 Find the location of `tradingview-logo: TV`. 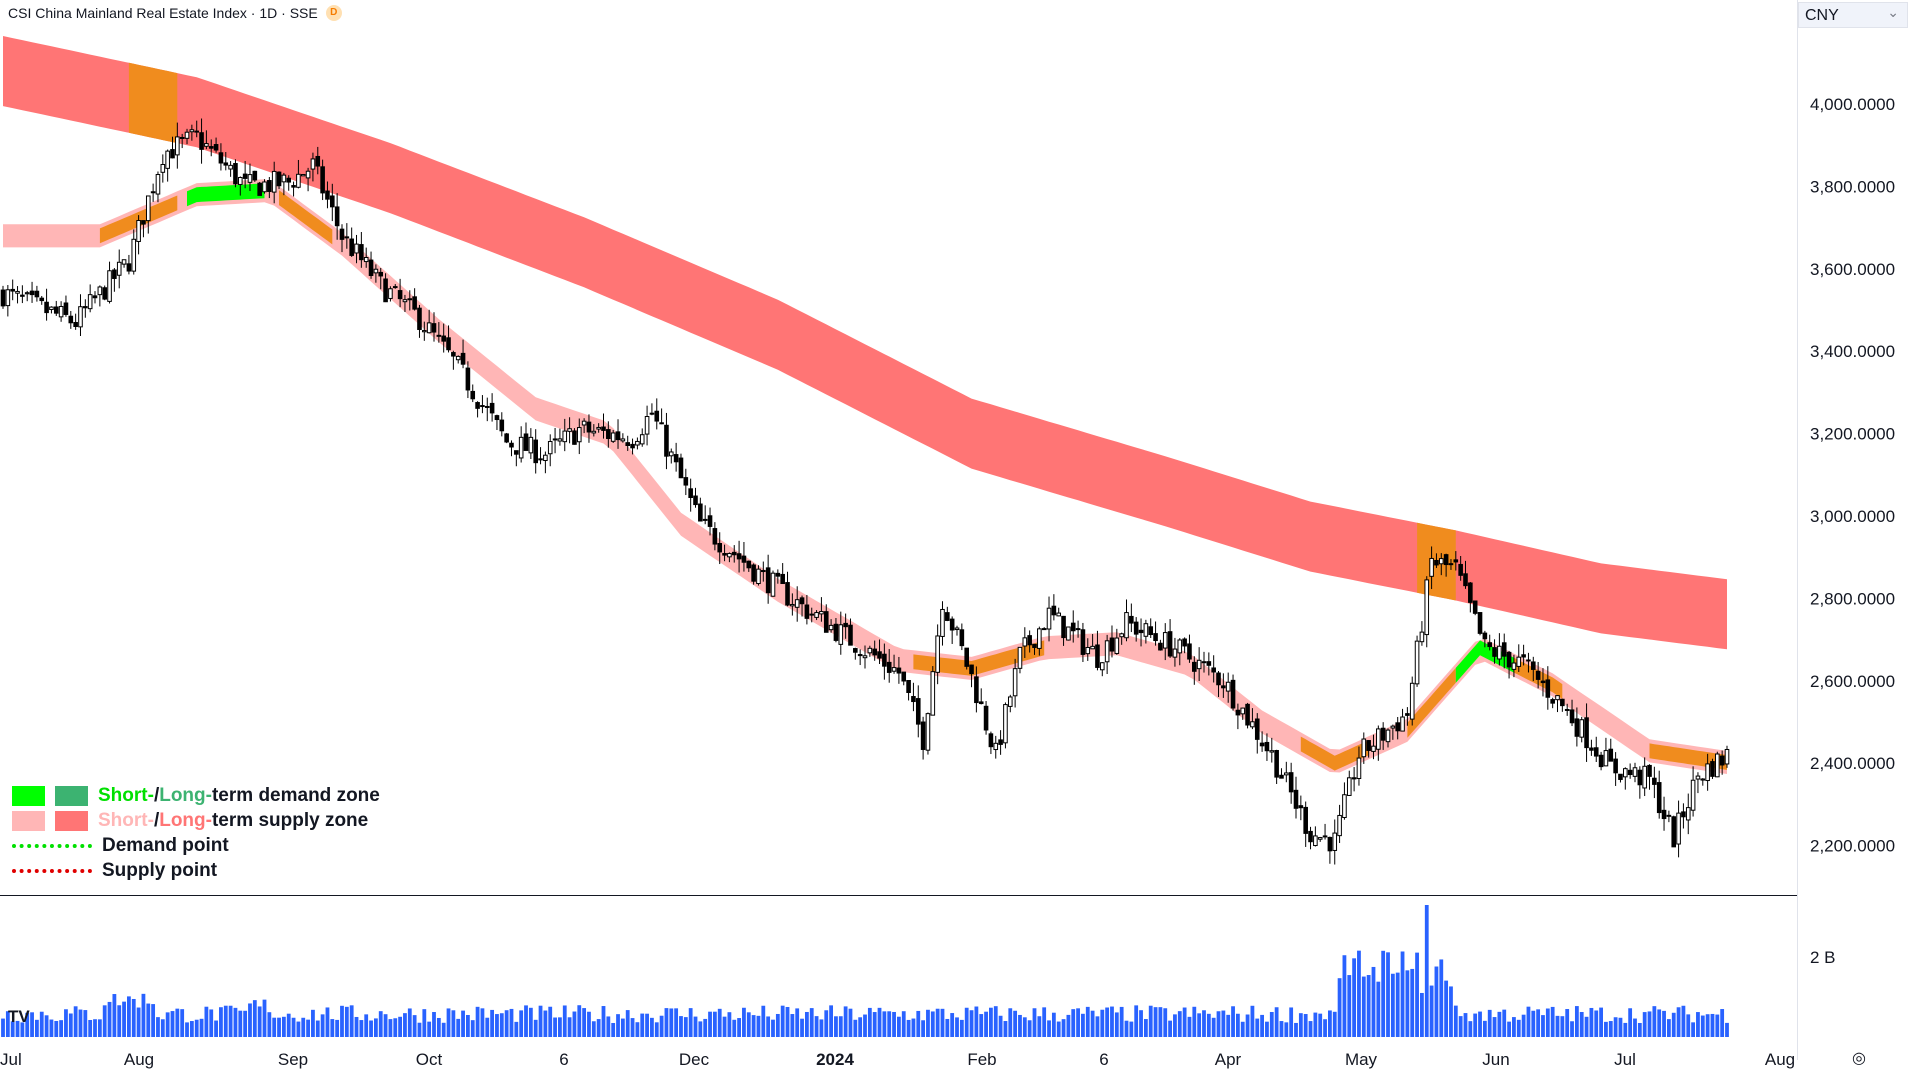

tradingview-logo: TV is located at coordinates (19, 1016).